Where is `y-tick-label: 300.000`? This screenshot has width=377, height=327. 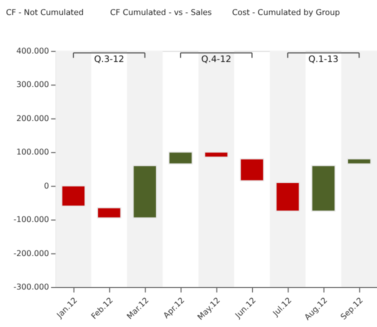
y-tick-label: 300.000 is located at coordinates (33, 85).